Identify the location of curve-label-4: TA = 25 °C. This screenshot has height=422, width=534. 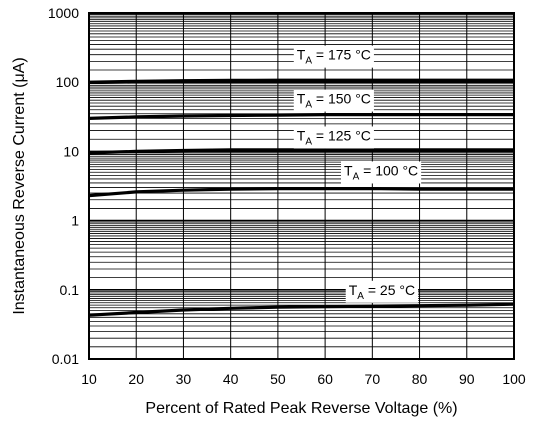
(382, 291).